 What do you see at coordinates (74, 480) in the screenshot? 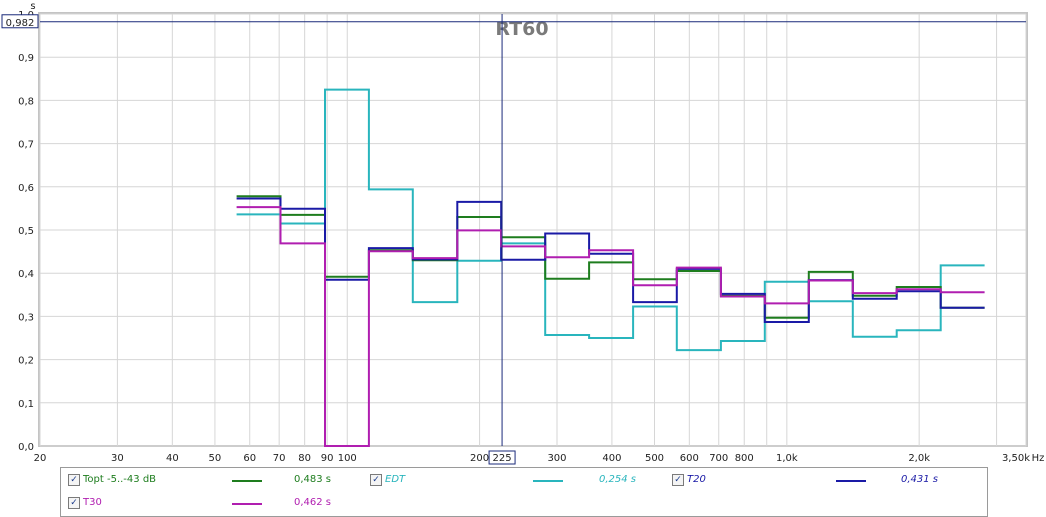
I see `topt-checkbox: ✓` at bounding box center [74, 480].